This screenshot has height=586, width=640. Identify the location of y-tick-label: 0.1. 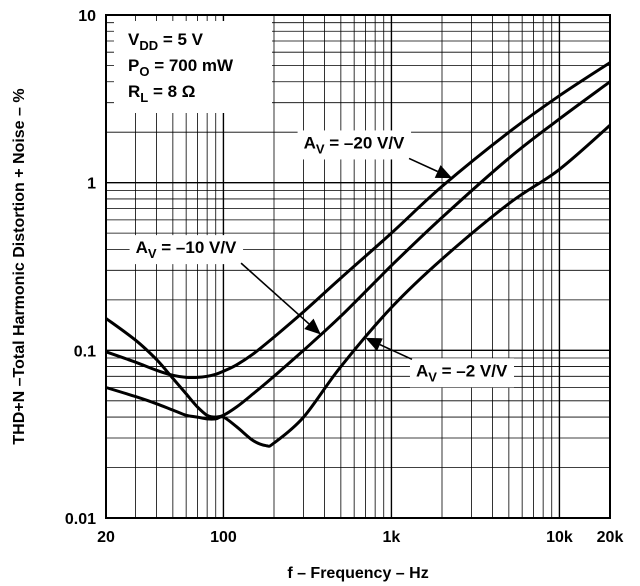
(85, 351).